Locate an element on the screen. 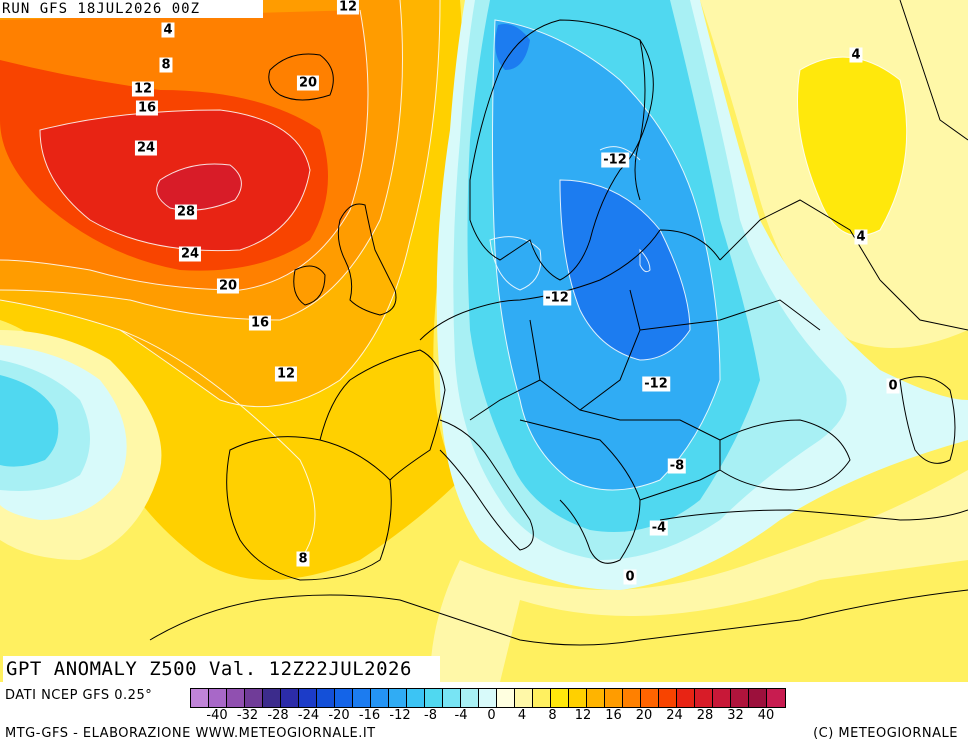 This screenshot has height=745, width=968. africa-field is located at coordinates (734, 621).